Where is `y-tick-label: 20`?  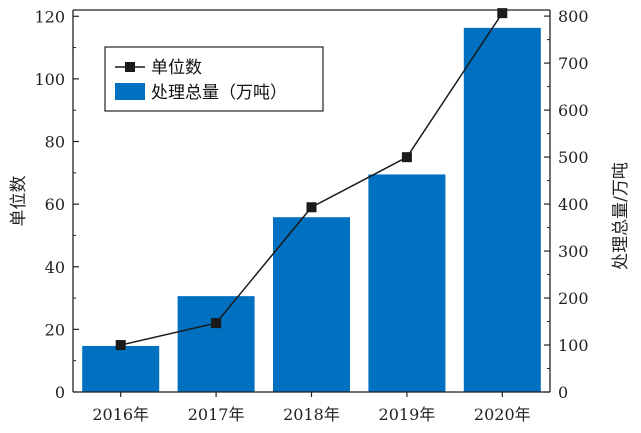
y-tick-label: 20 is located at coordinates (55, 329).